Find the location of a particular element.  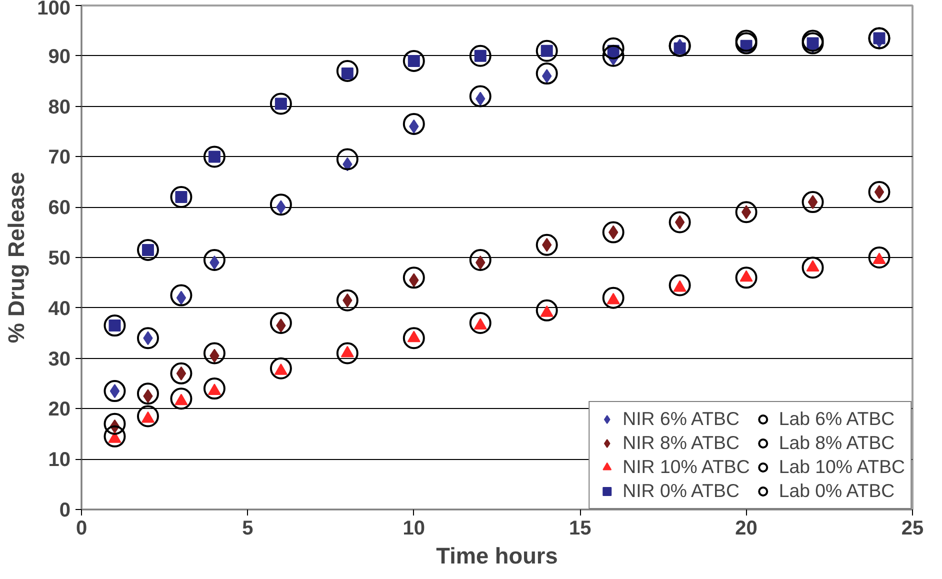

legend-label: Lab 0% ATBC is located at coordinates (836, 491).